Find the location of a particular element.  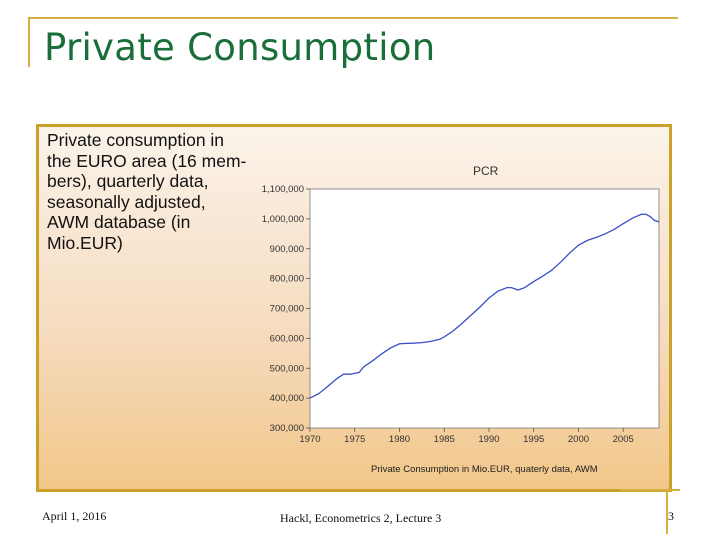

decorative-bottom-rule is located at coordinates (650, 490).